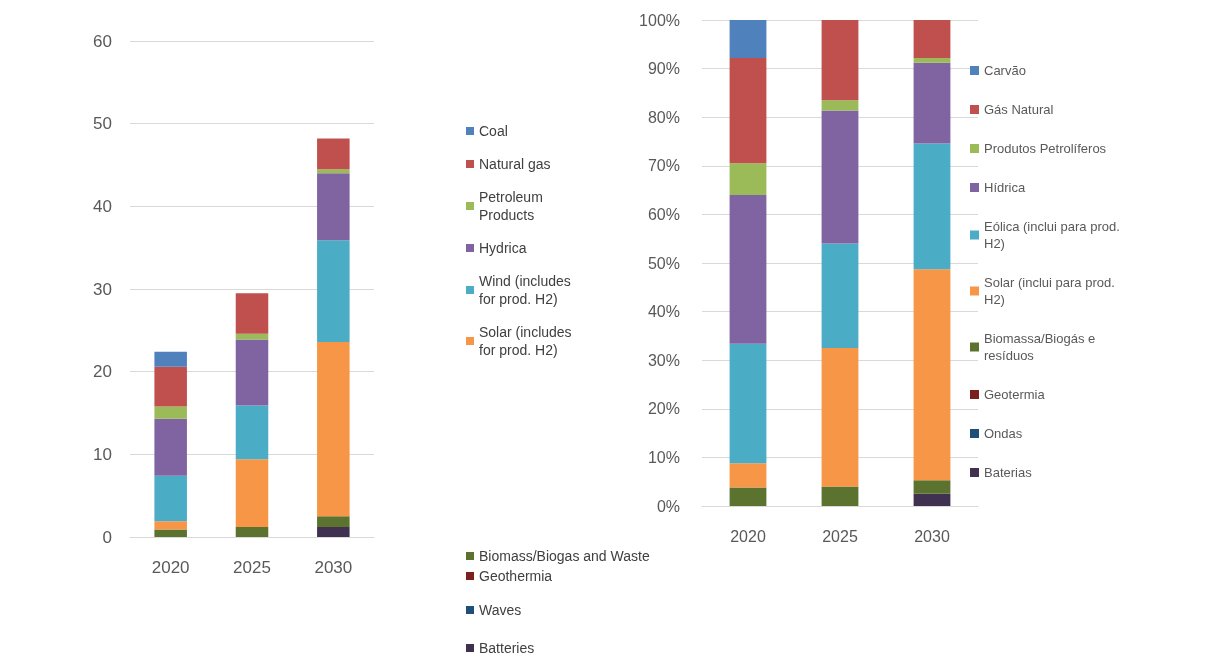  What do you see at coordinates (1019, 109) in the screenshot?
I see `legend-label: Gás Natural` at bounding box center [1019, 109].